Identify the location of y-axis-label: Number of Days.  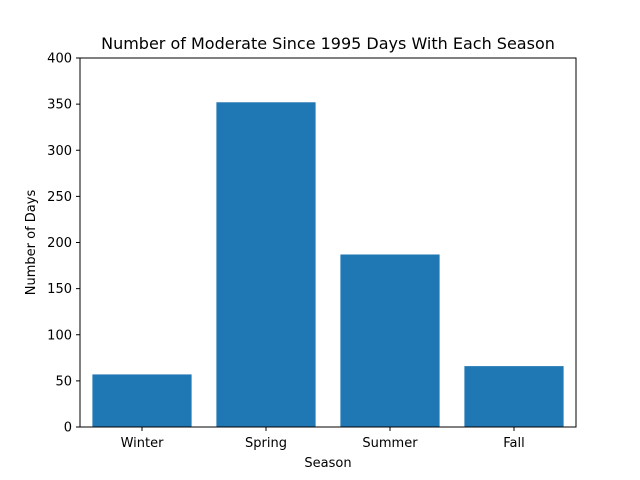
(31, 243).